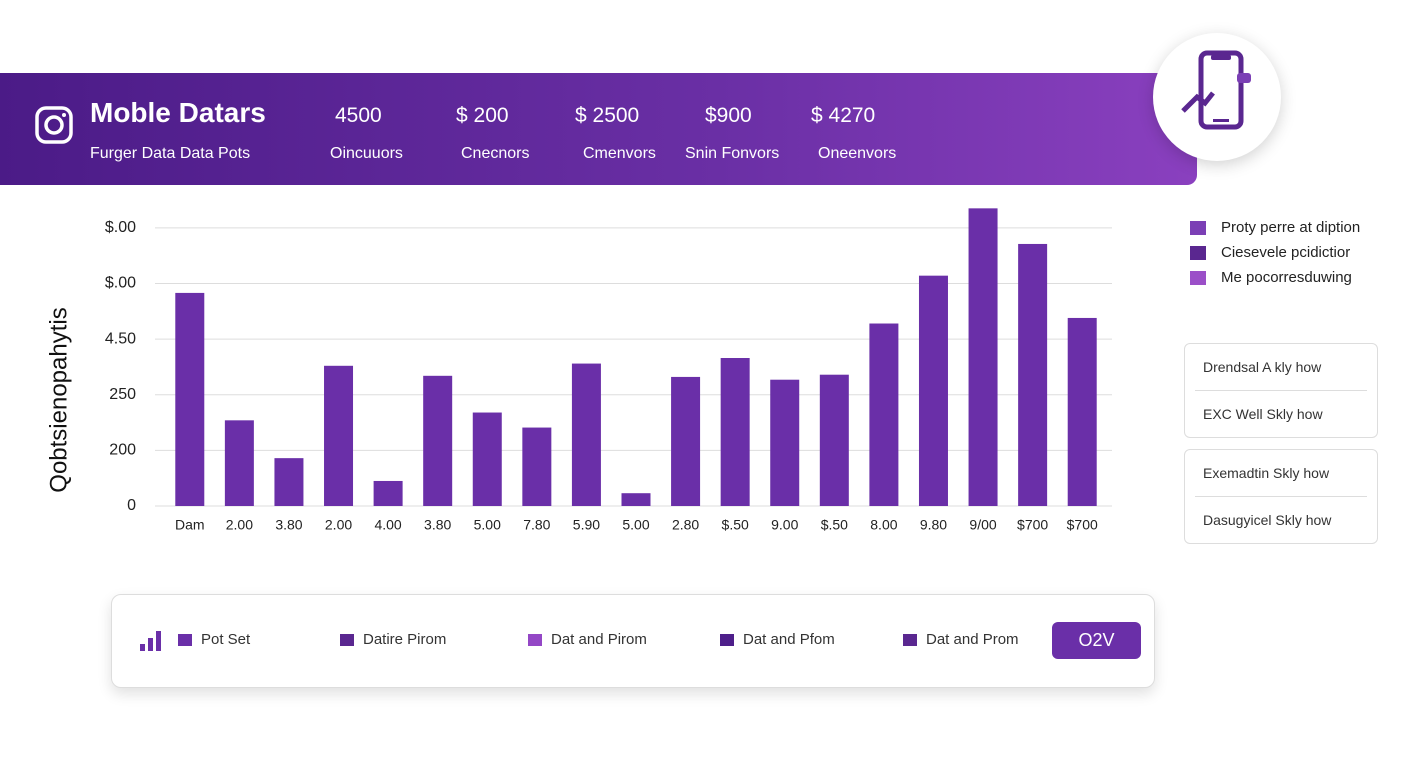 The width and height of the screenshot is (1408, 768). Describe the element at coordinates (1291, 227) in the screenshot. I see `legend-label: Proty perre at diption` at that location.